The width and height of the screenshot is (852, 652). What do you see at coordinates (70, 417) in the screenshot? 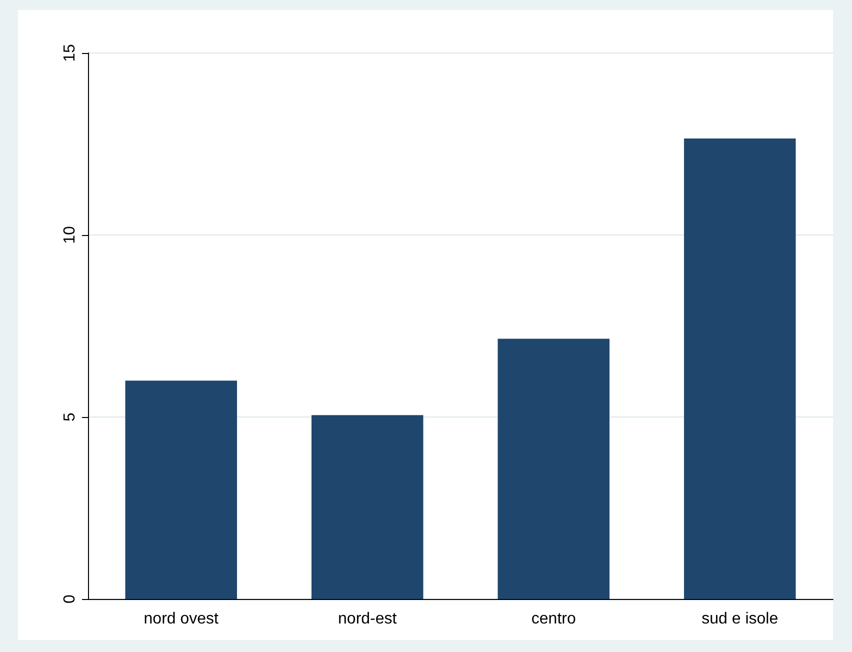
I see `y-tick-label: 5` at bounding box center [70, 417].